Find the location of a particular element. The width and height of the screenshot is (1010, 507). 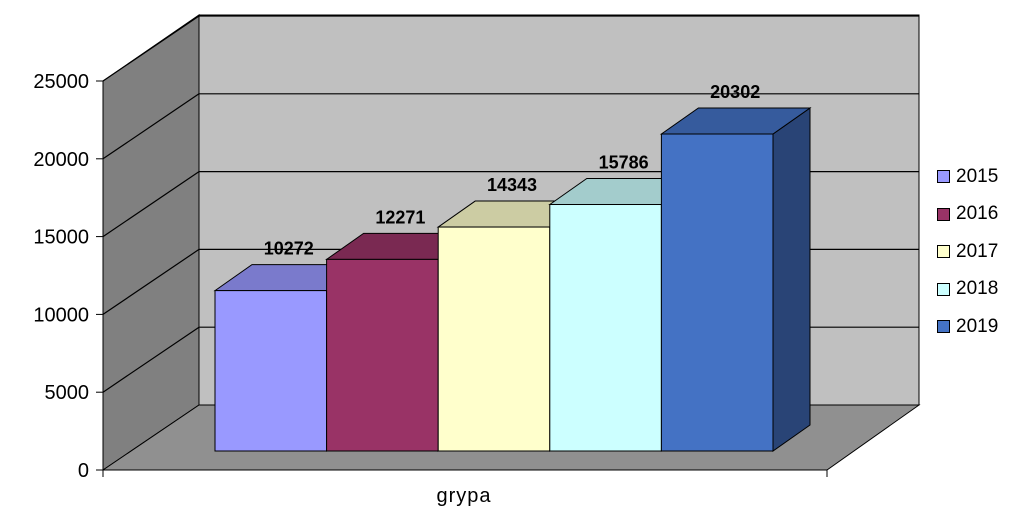

bar-2019 is located at coordinates (735, 279).